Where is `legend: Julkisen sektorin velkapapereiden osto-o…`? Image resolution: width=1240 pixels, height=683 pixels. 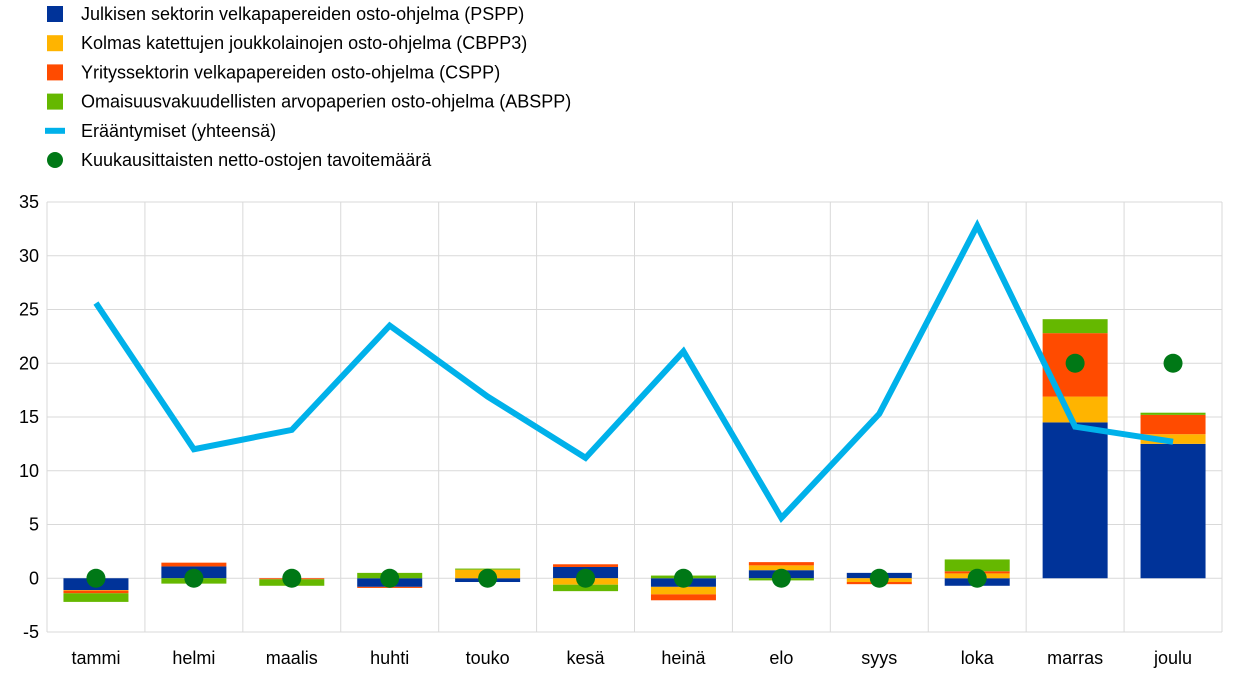 legend: Julkisen sektorin velkapapereiden osto-o… is located at coordinates (308, 87).